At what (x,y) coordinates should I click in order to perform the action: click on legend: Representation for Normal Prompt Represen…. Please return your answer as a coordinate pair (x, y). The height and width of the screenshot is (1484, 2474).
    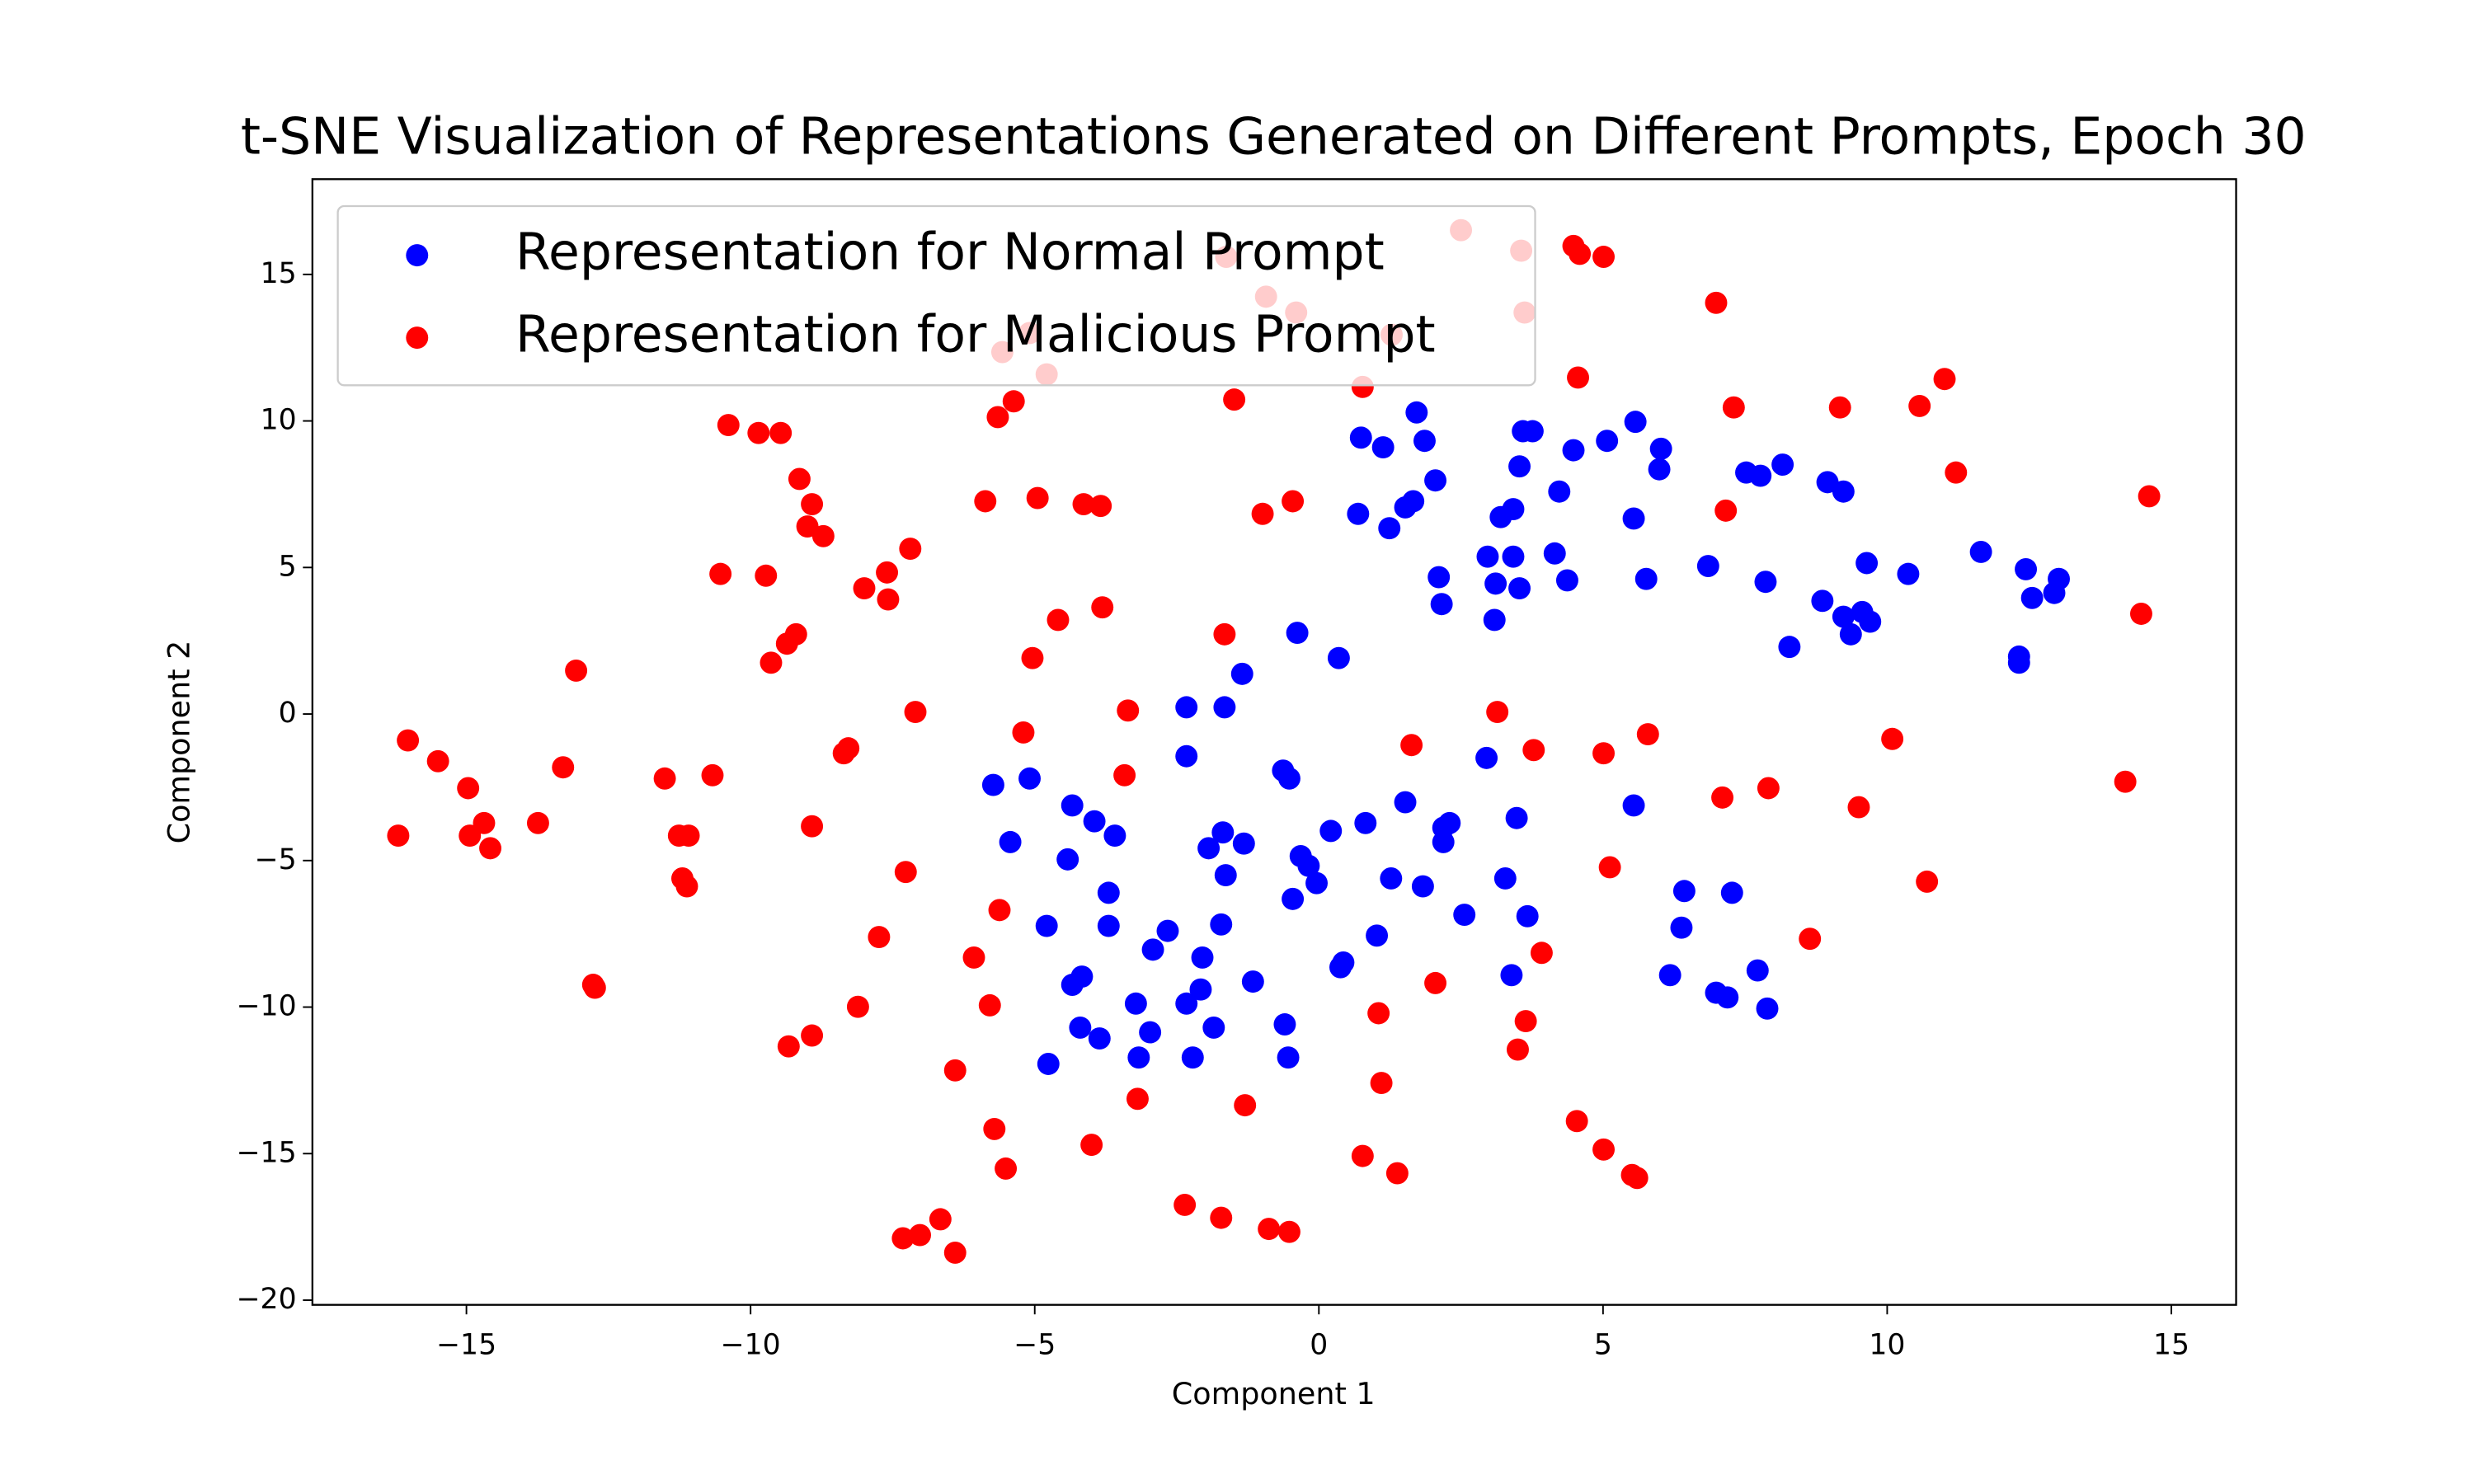
    Looking at the image, I should click on (936, 295).